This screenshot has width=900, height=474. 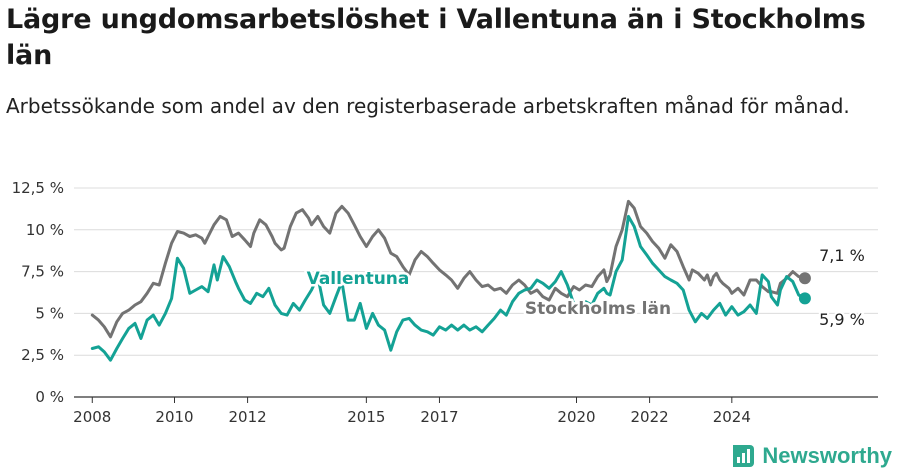 I want to click on x-tick-label: 2024, so click(x=732, y=417).